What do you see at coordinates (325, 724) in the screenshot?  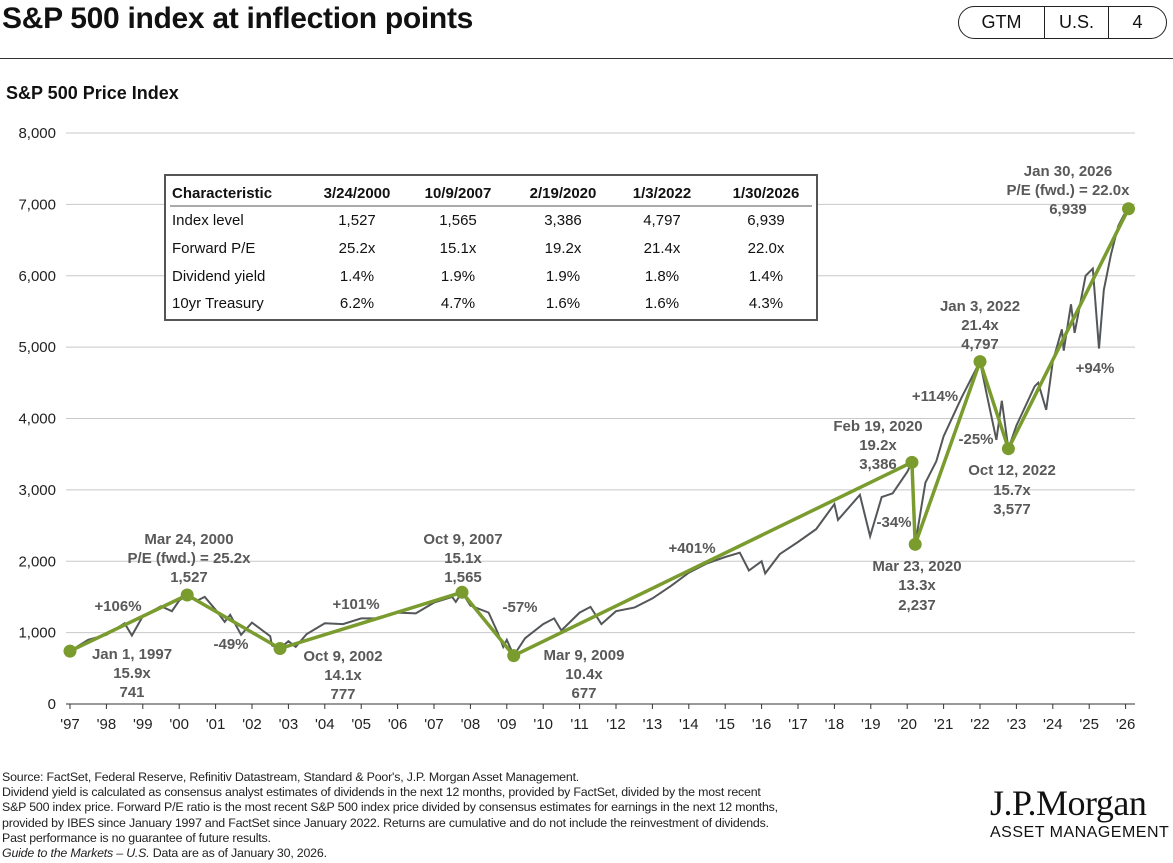 I see `x-tick-label: '04` at bounding box center [325, 724].